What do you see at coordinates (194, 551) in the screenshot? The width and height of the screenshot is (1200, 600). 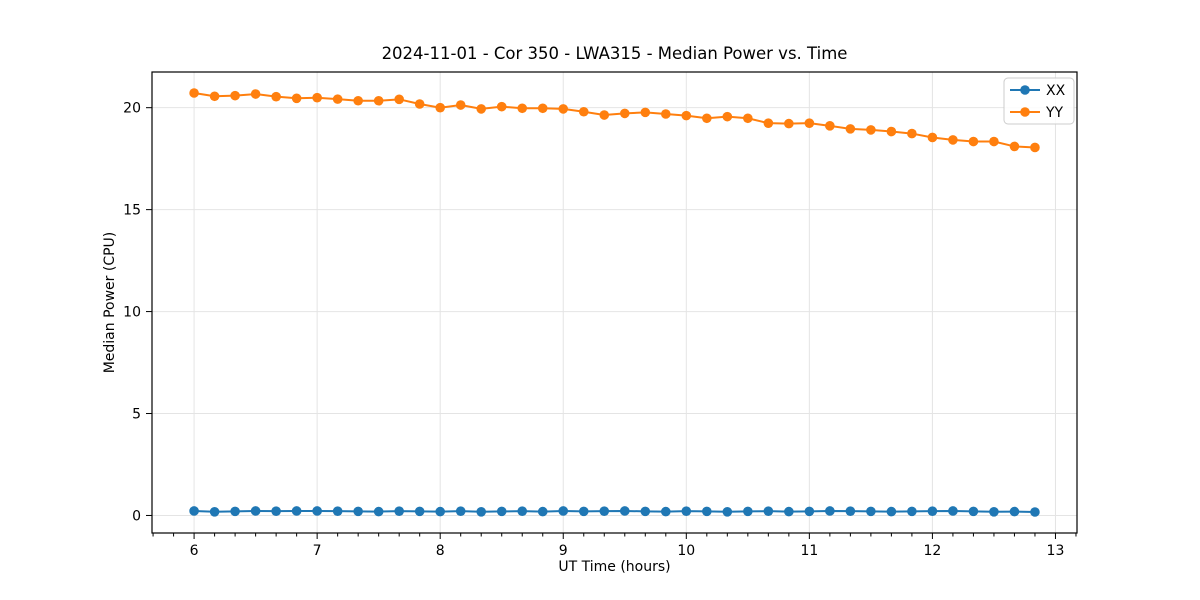 I see `x-tick-label: 6` at bounding box center [194, 551].